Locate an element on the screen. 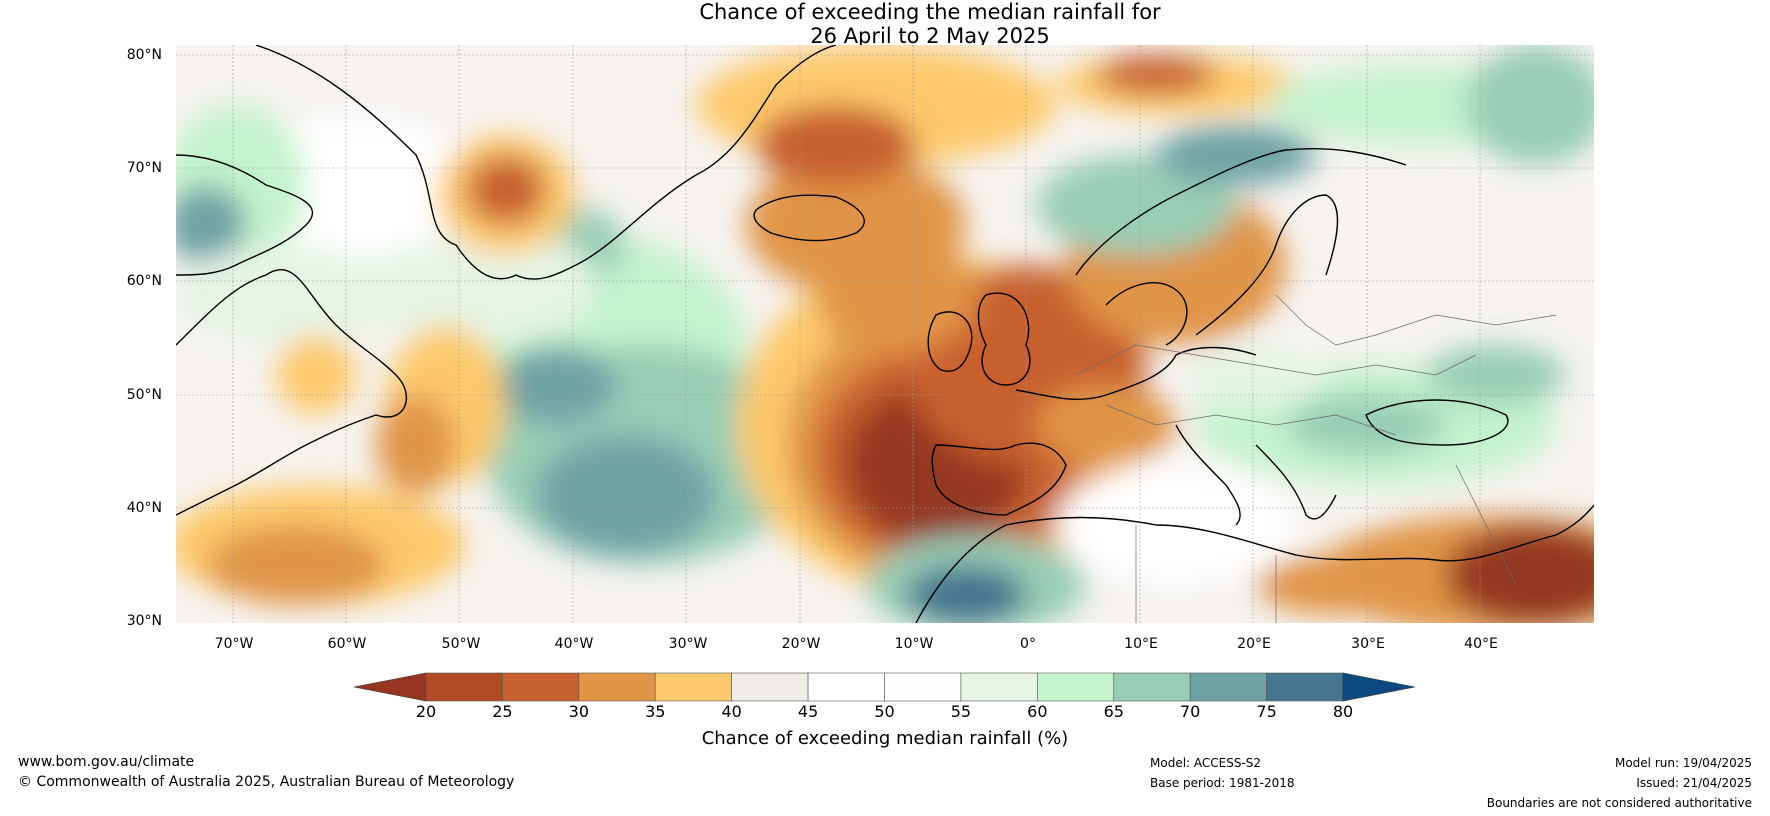 The image size is (1770, 816). colorbar-tick-label: 30 is located at coordinates (578, 711).